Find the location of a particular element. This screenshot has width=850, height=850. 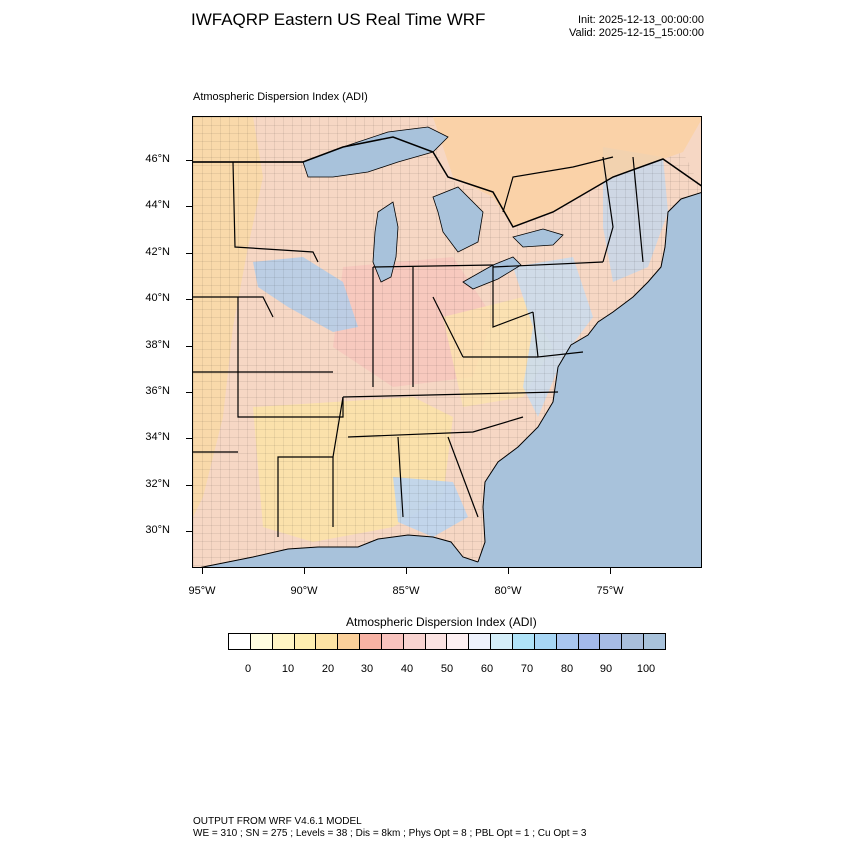

lon-label-85: 85°W is located at coordinates (406, 591).